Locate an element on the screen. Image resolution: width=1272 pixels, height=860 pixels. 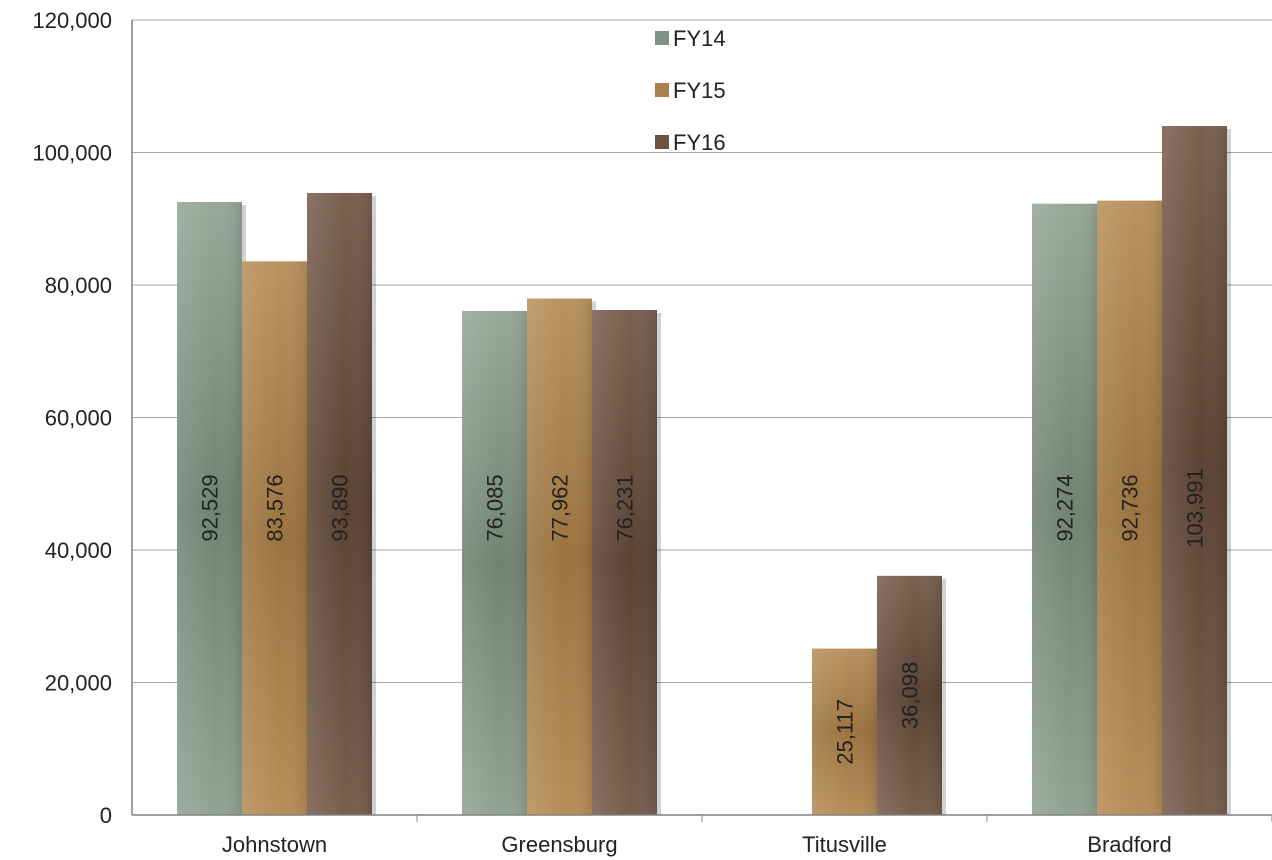
data-label: 77,962 is located at coordinates (560, 507).